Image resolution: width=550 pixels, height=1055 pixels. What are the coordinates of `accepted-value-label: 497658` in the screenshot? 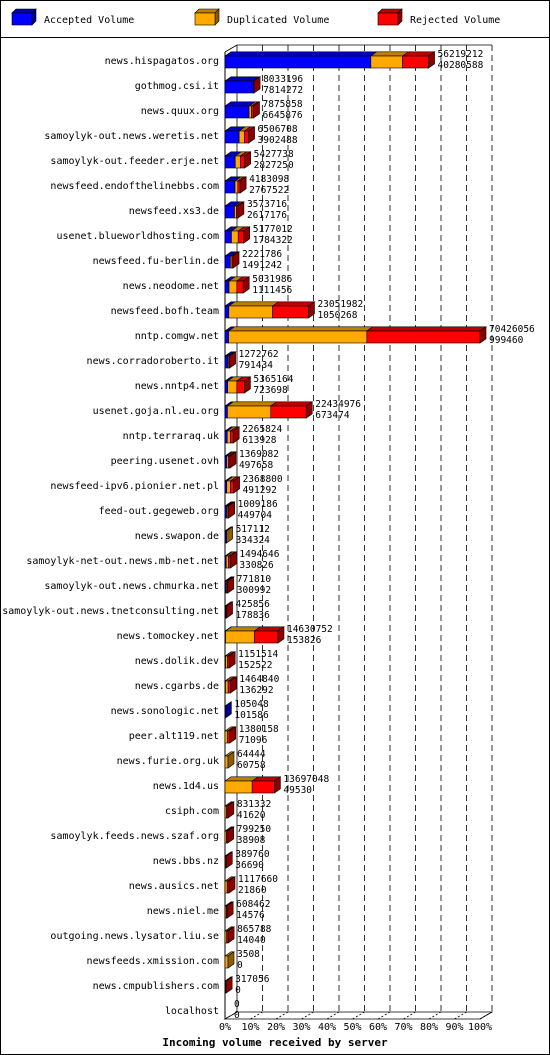 It's located at (256, 465).